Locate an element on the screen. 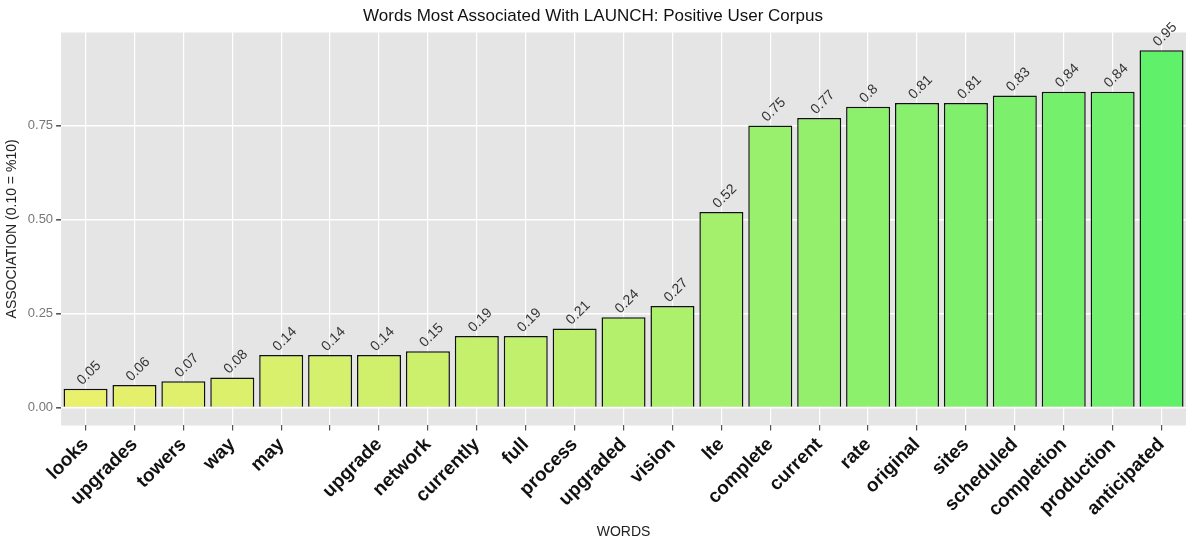 The image size is (1188, 545). chart-title: Words Most Associated With LAUNCH: Positive User Corpus is located at coordinates (593, 15).